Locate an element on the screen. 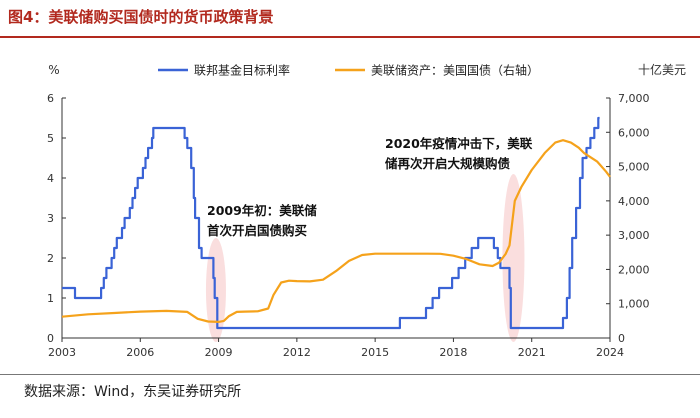 The image size is (700, 418). x-tick-label: 2024 is located at coordinates (610, 352).